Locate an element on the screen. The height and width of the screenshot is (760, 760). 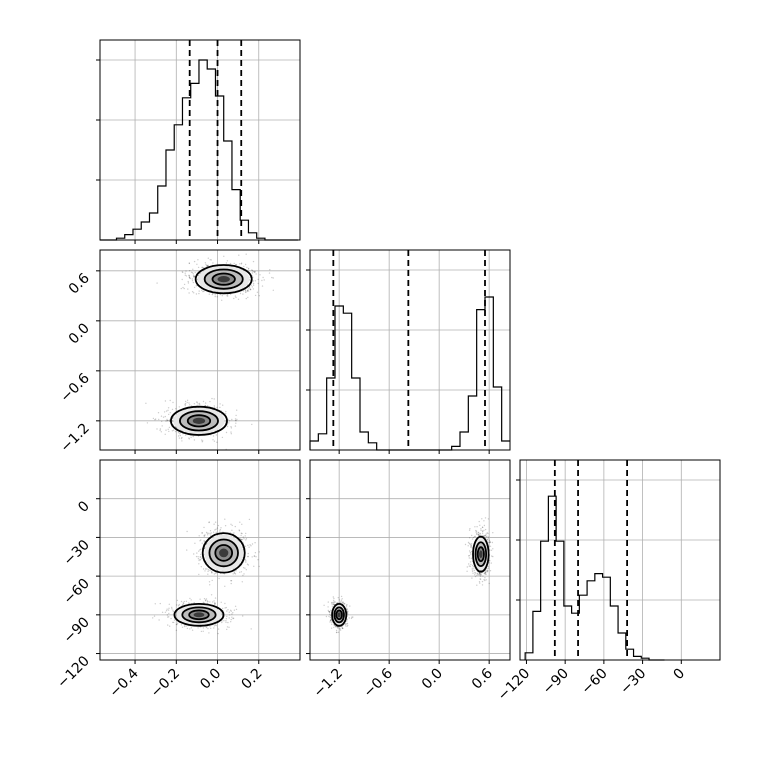
panel-frame is located at coordinates (410, 560).